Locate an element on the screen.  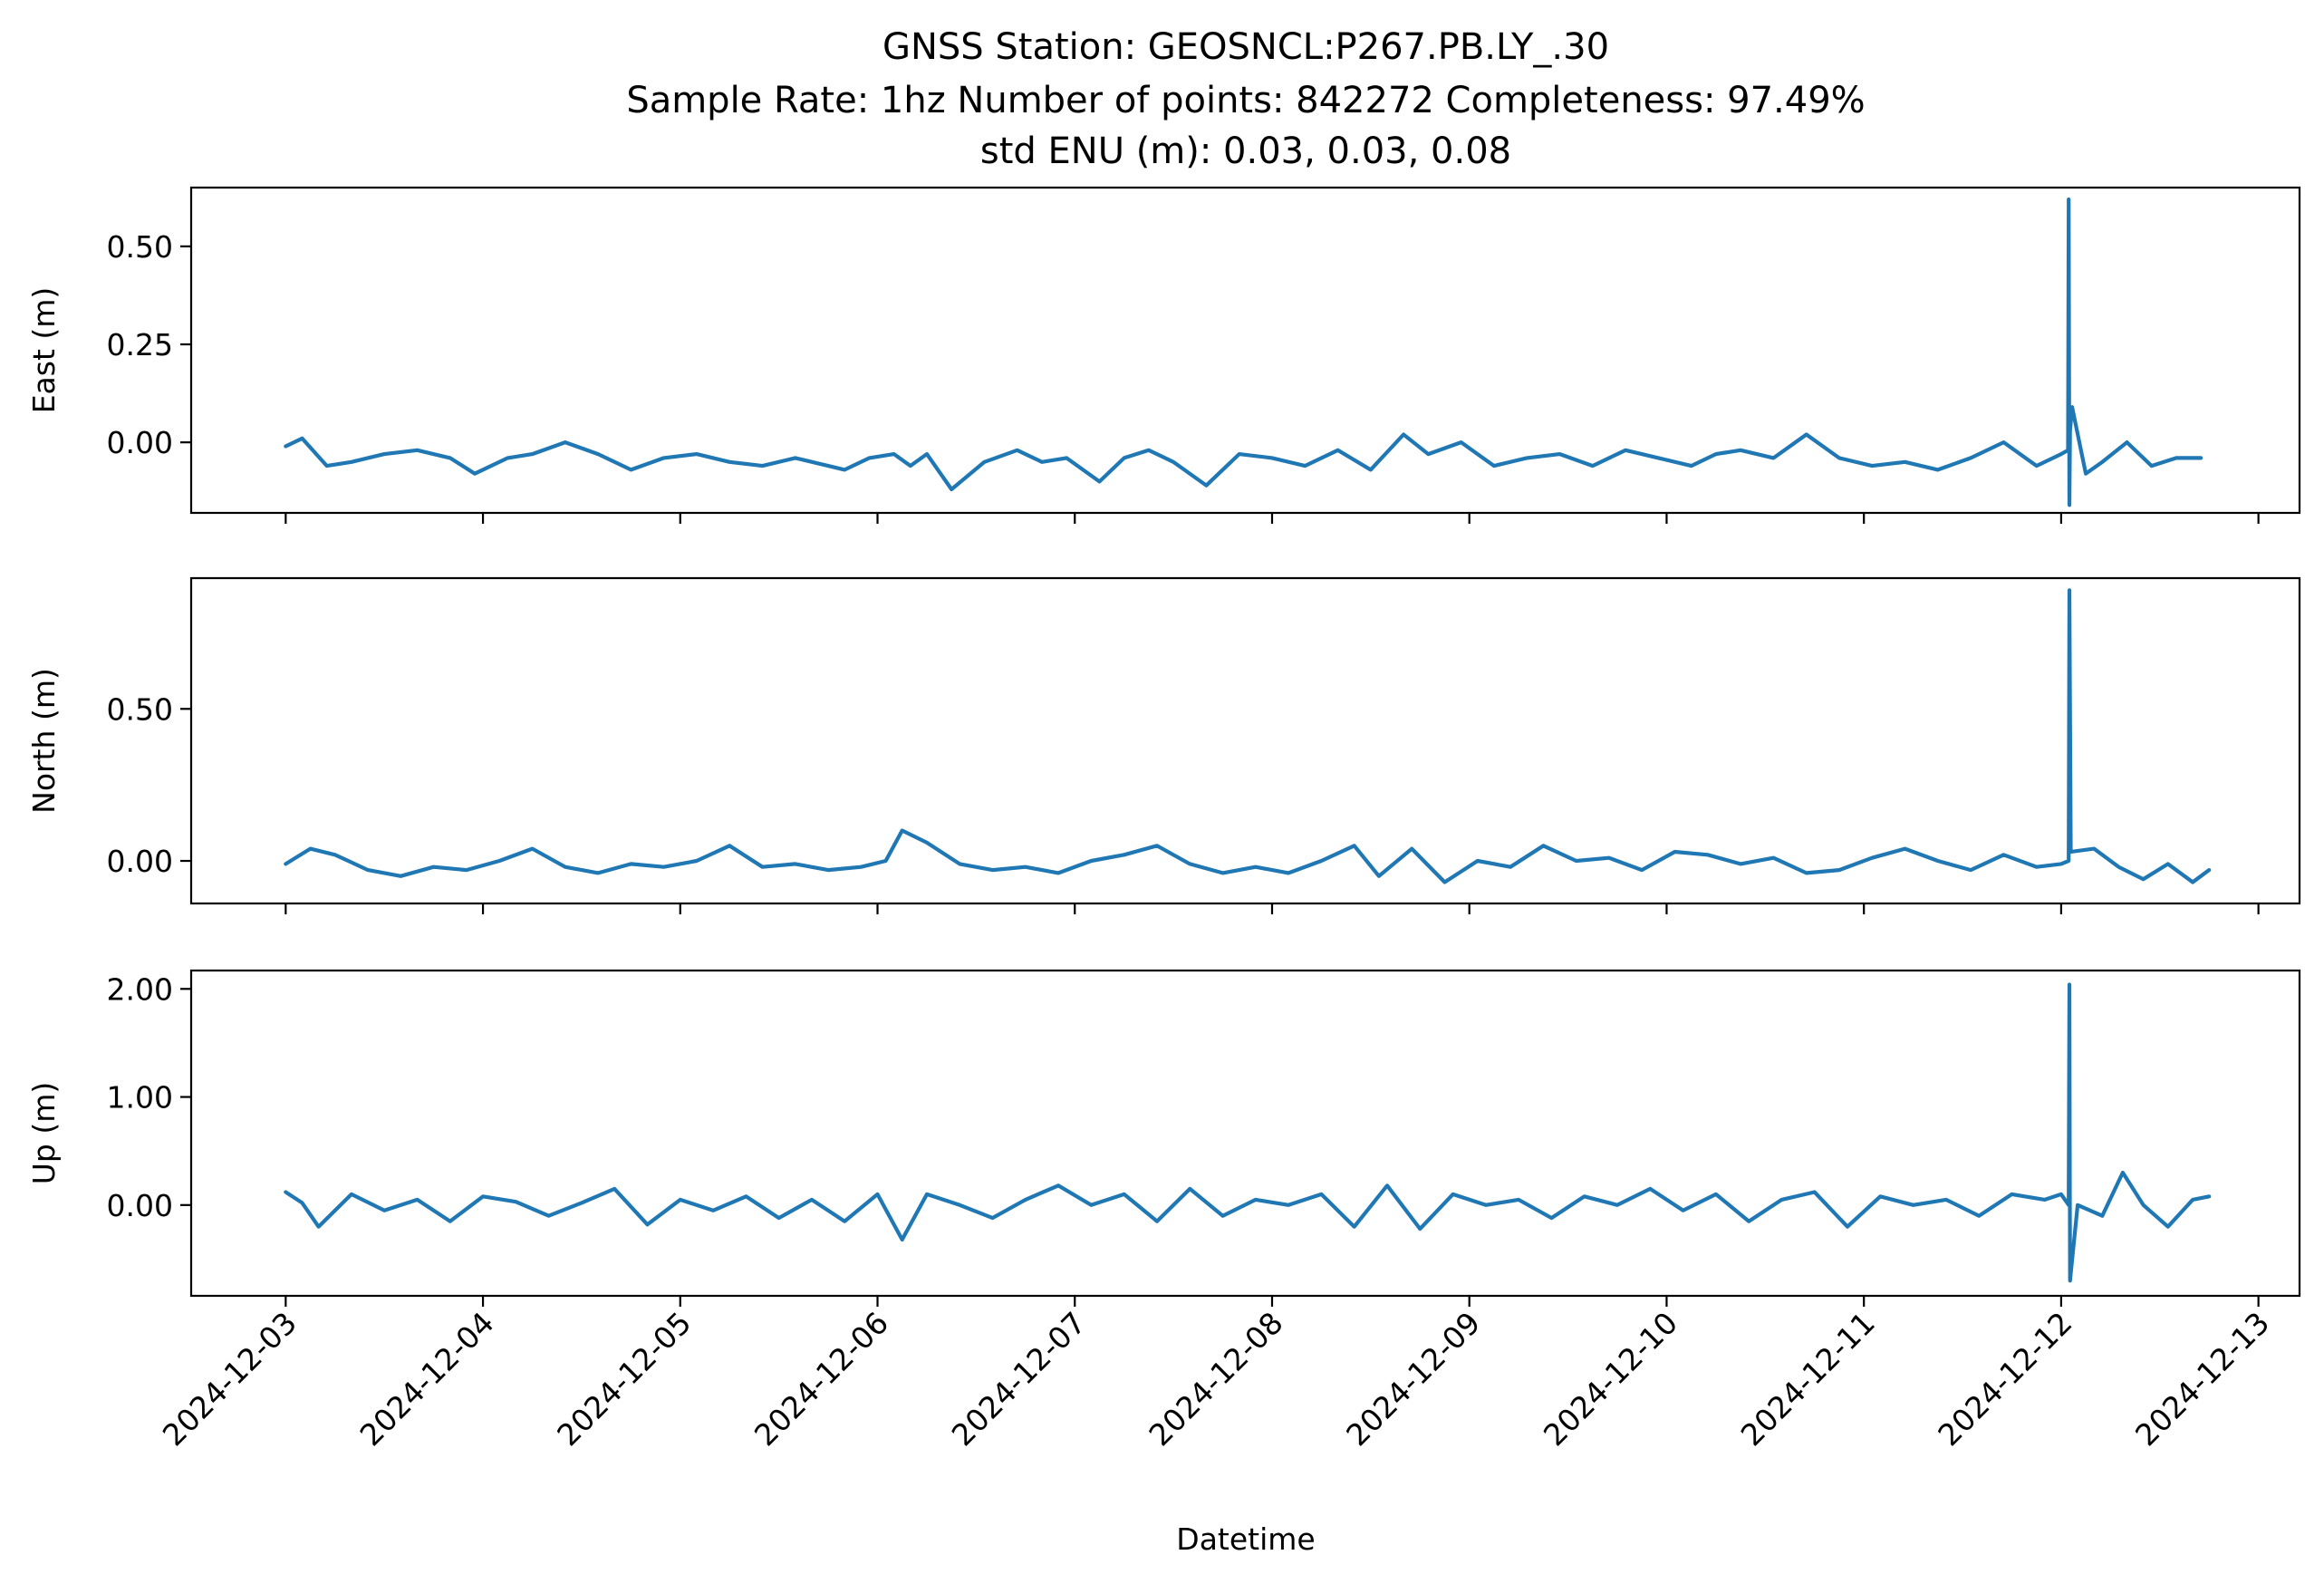
x-tick-label: 2024-12-13 is located at coordinates (2202, 1379).